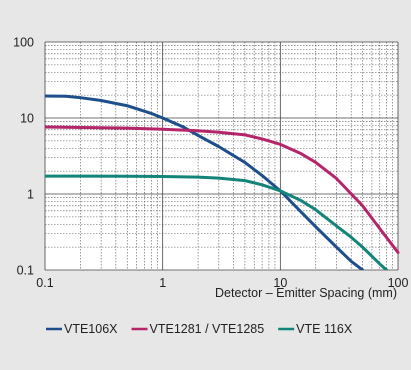 This screenshot has height=370, width=411. Describe the element at coordinates (207, 329) in the screenshot. I see `legend-label: VTE1281 / VTE1285` at that location.